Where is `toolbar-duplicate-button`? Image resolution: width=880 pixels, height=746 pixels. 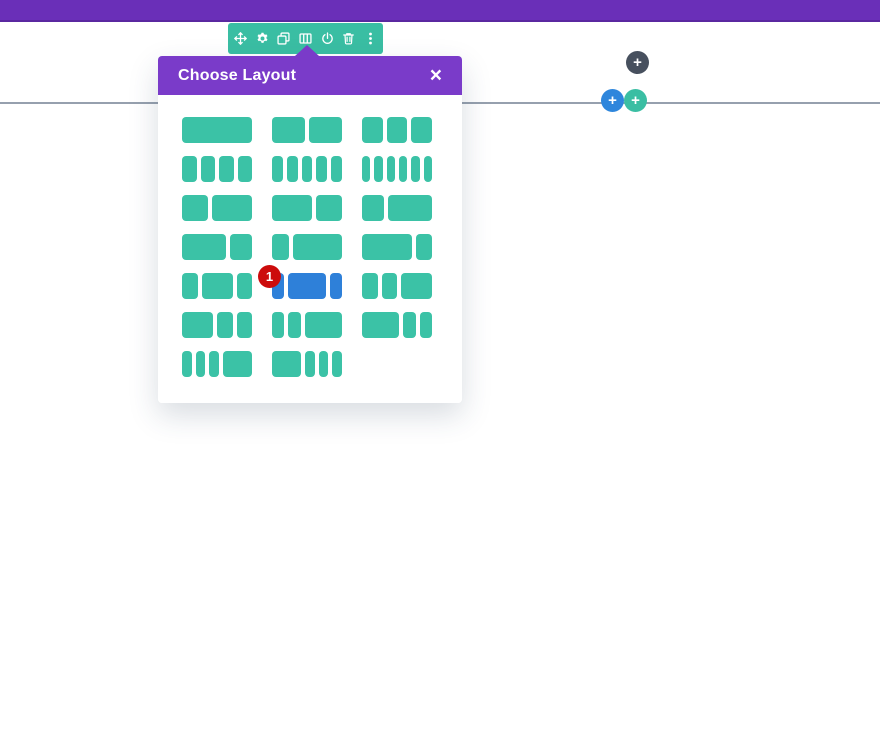 toolbar-duplicate-button is located at coordinates (284, 39).